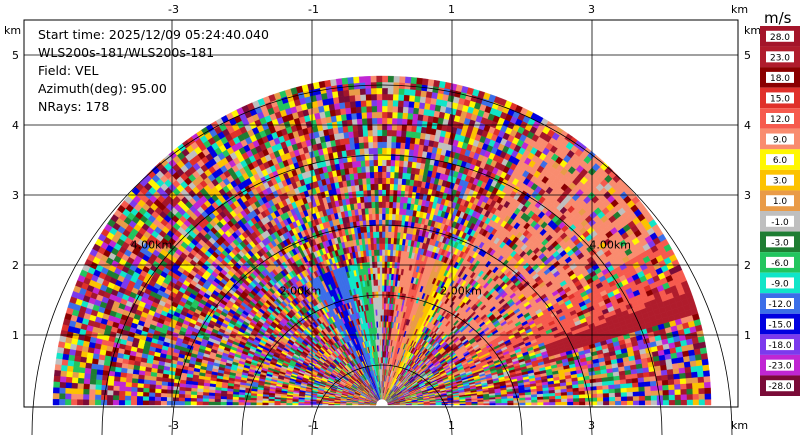 The height and width of the screenshot is (442, 800). What do you see at coordinates (780, 367) in the screenshot?
I see `colorbar-label: -23.0` at bounding box center [780, 367].